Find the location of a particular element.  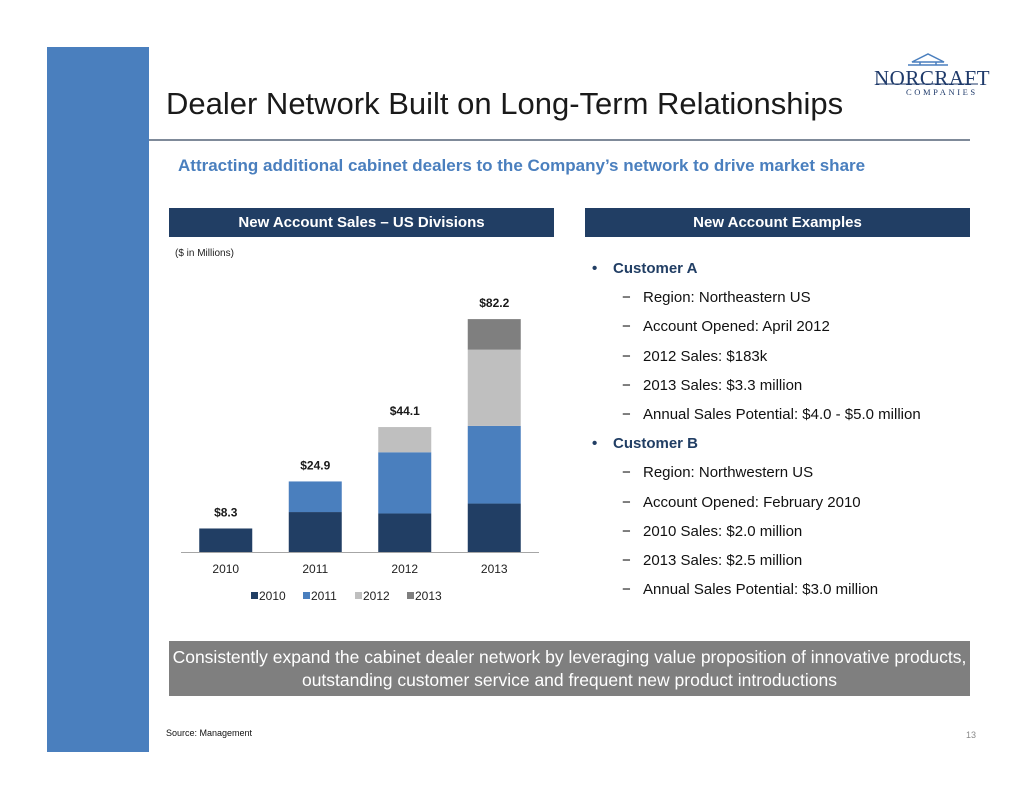

bar-2013-series-2013 is located at coordinates (494, 334).